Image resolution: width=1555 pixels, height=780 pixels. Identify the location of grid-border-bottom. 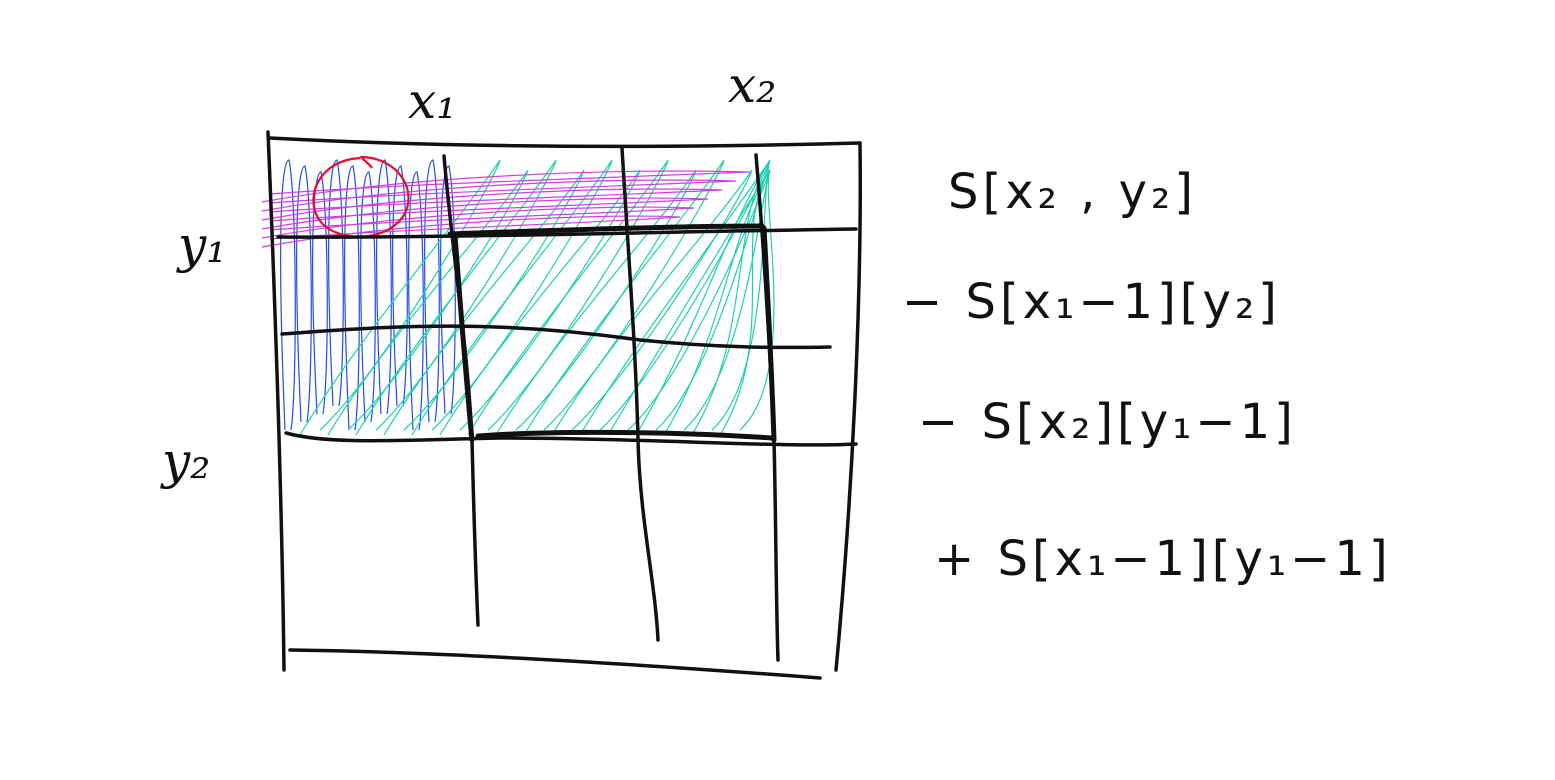
(555, 664).